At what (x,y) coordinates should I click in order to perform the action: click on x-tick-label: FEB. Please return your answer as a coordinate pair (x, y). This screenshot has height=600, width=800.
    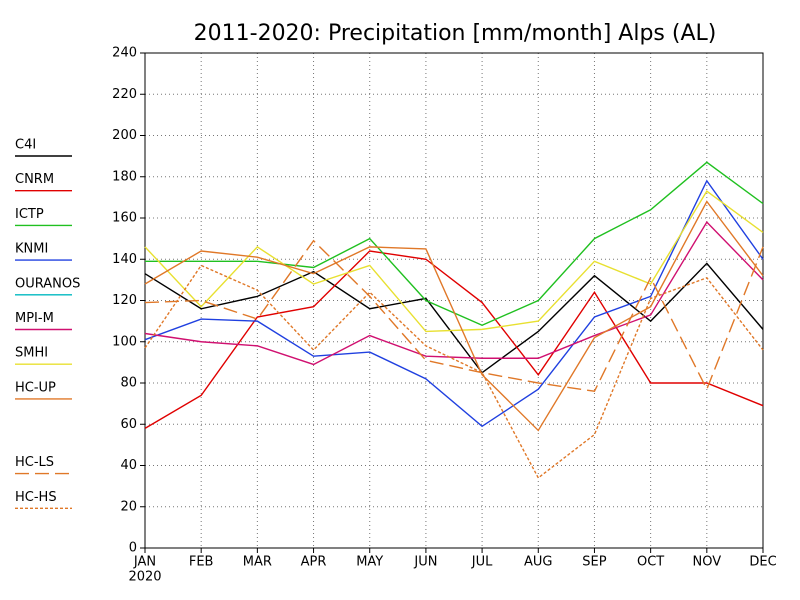
    Looking at the image, I should click on (201, 562).